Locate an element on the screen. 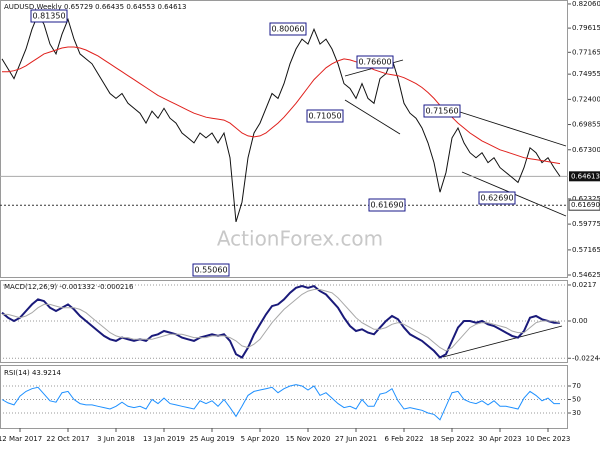 This screenshot has width=600, height=450. x-tick-label: 13 Jan 2019 is located at coordinates (164, 439).